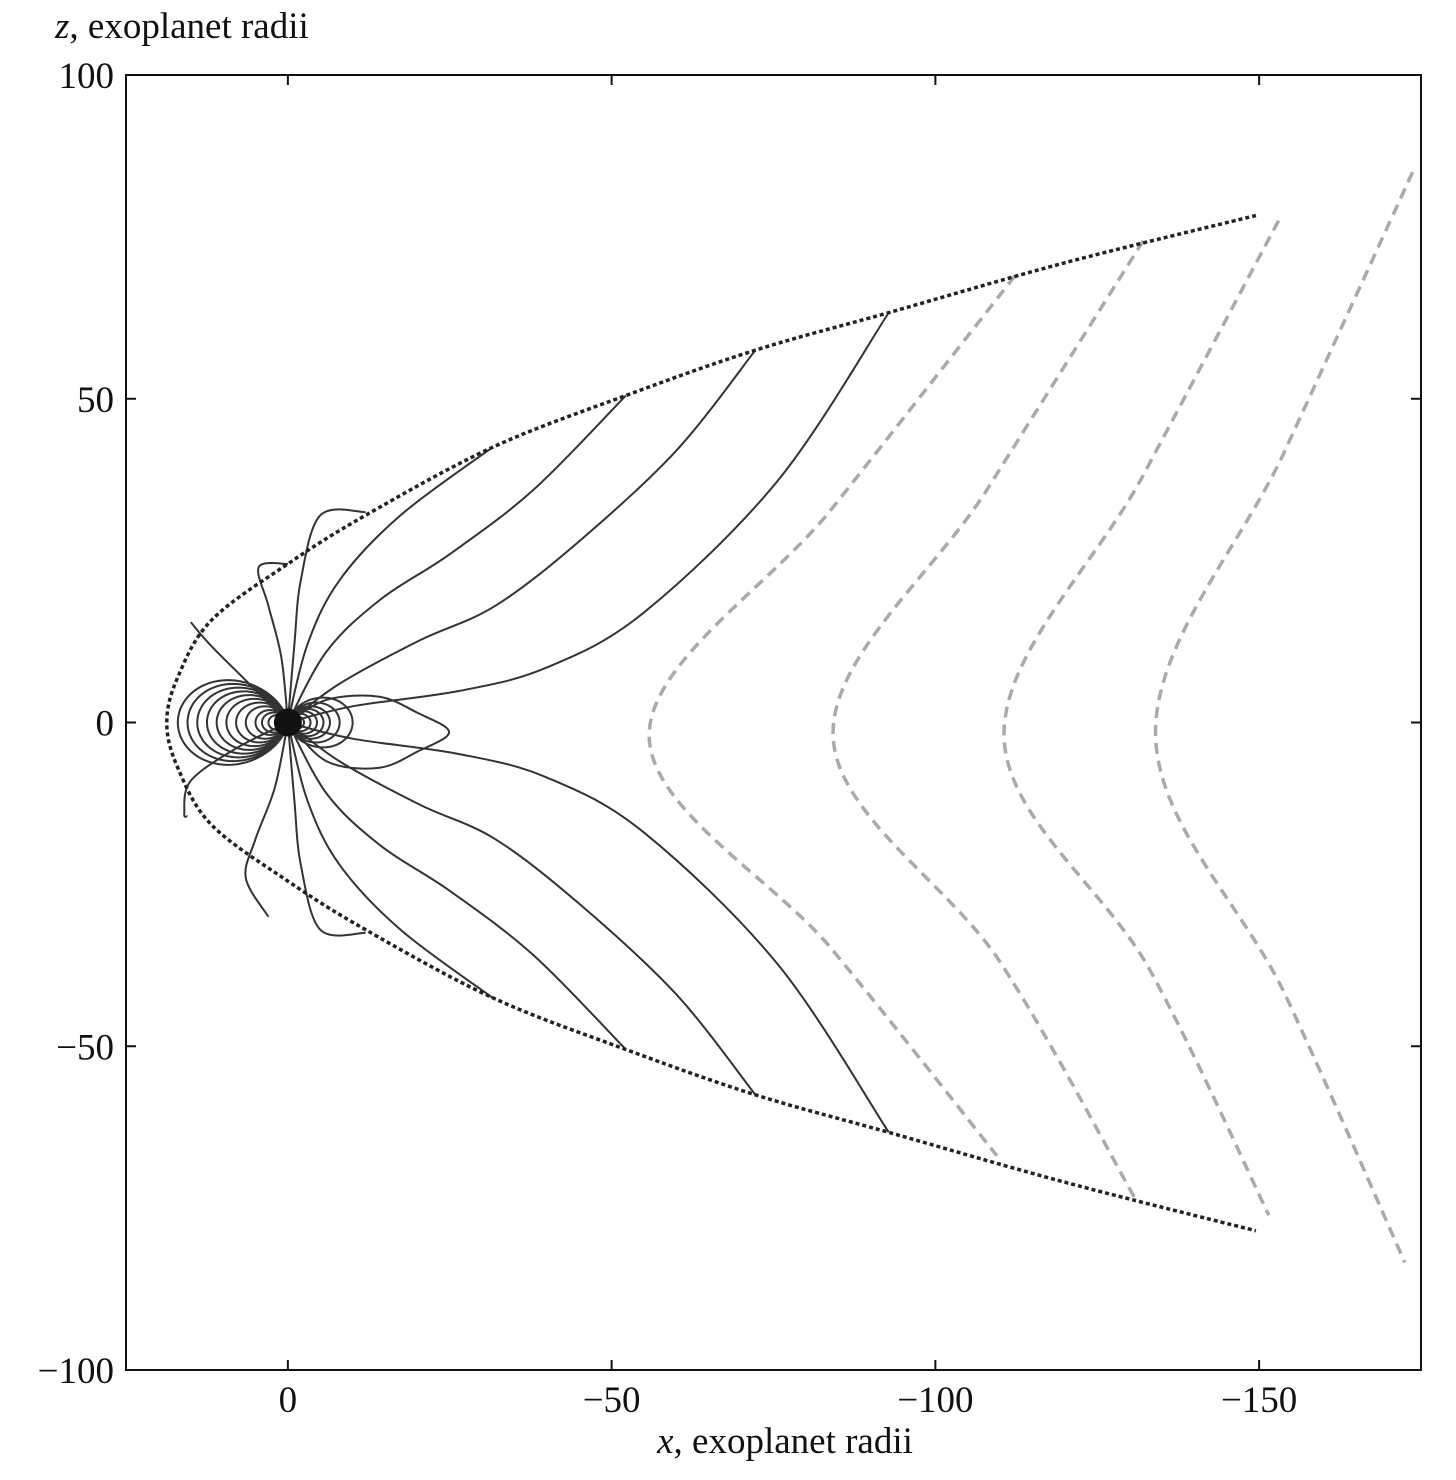  What do you see at coordinates (76, 1371) in the screenshot?
I see `y-tick-label: −100` at bounding box center [76, 1371].